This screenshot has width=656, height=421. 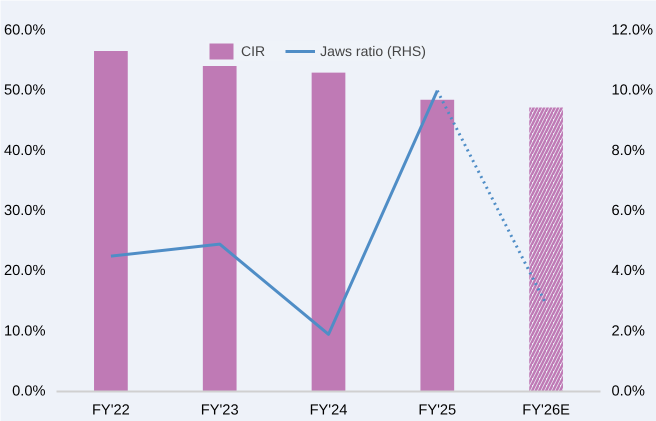 What do you see at coordinates (25, 331) in the screenshot?
I see `y-tick-label: 10.0%` at bounding box center [25, 331].